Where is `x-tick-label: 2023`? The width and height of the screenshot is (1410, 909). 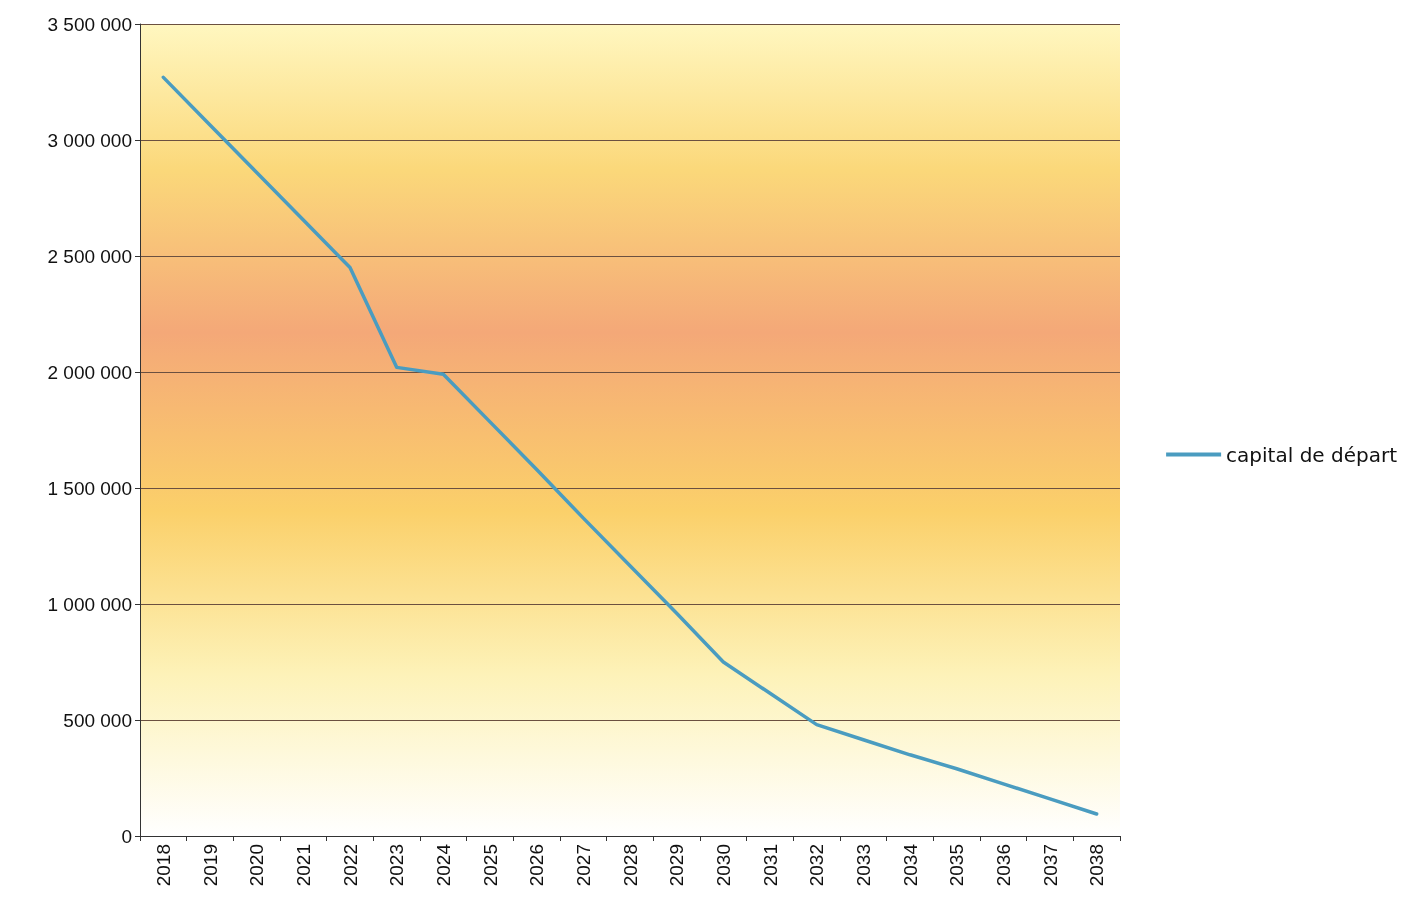 x-tick-label: 2023 is located at coordinates (397, 865).